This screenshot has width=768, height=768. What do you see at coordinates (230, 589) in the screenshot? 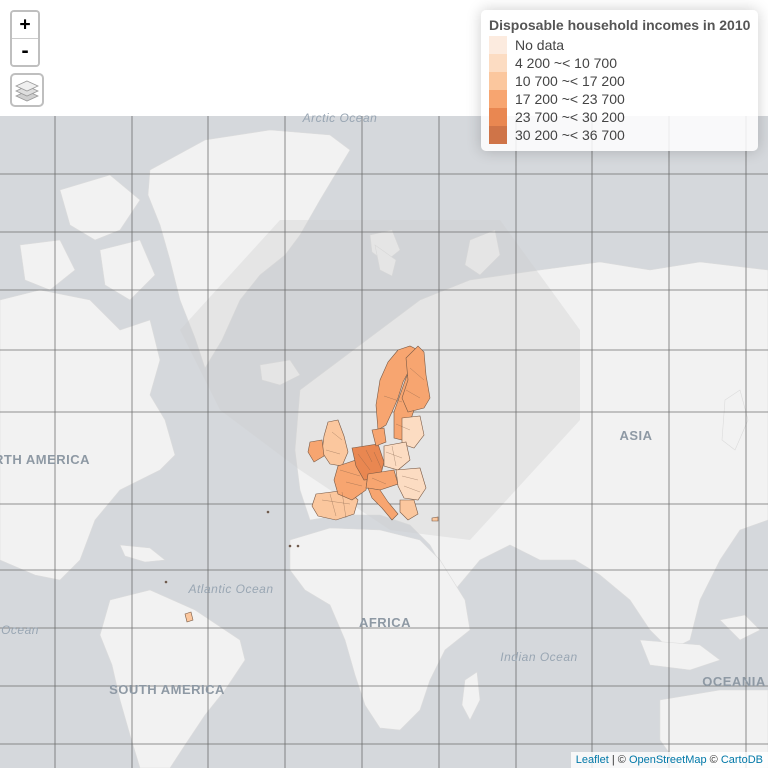
I see `label-atlantic-ocean: Atlantic Ocean` at bounding box center [230, 589].